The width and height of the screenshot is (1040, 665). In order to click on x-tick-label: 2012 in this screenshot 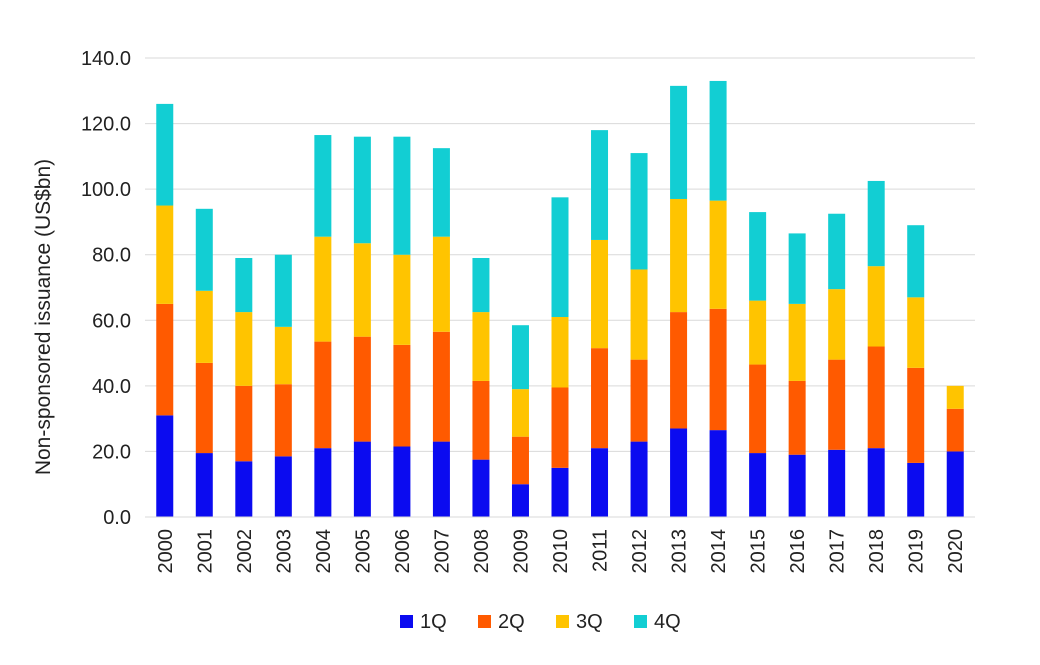, I will do `click(640, 551)`.